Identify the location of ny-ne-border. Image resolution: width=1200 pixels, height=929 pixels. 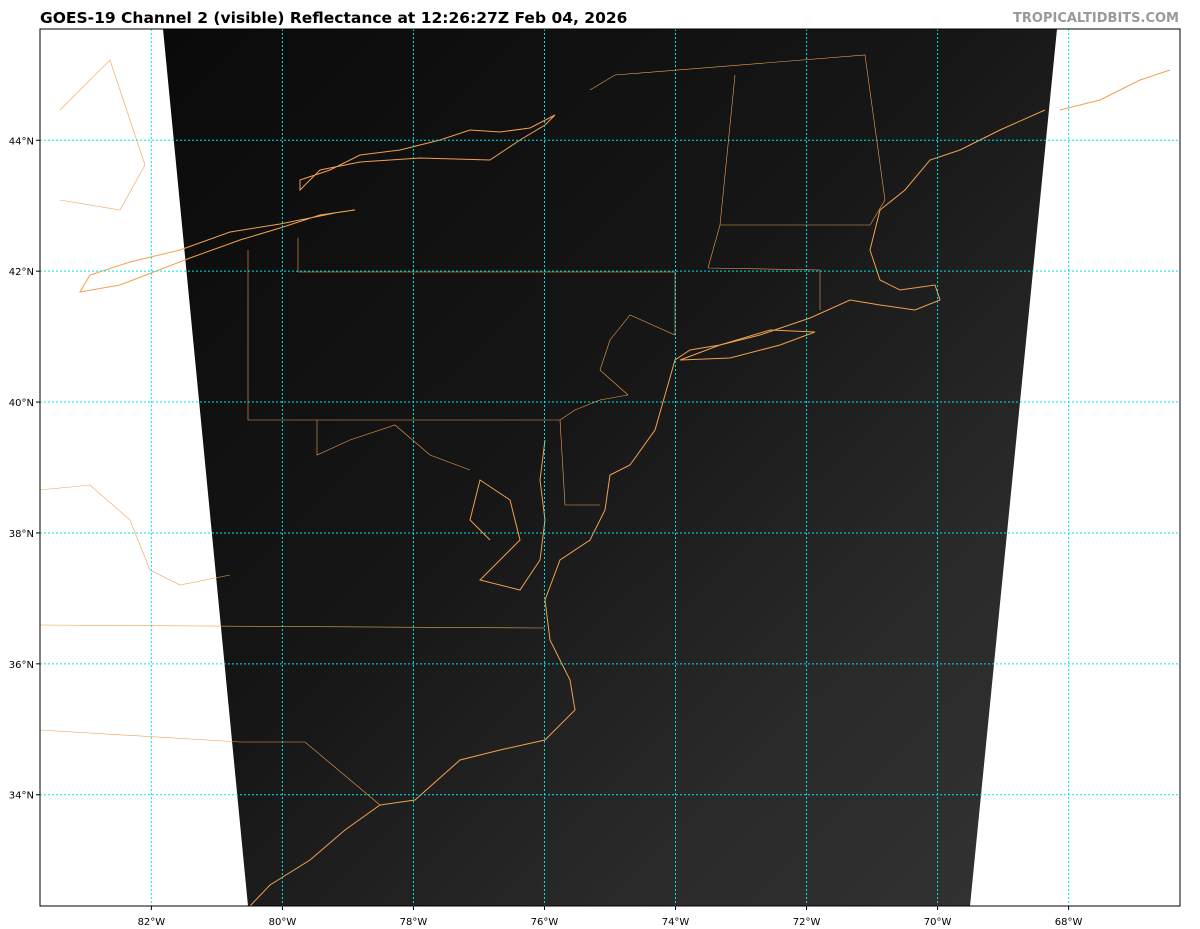
(737, 182).